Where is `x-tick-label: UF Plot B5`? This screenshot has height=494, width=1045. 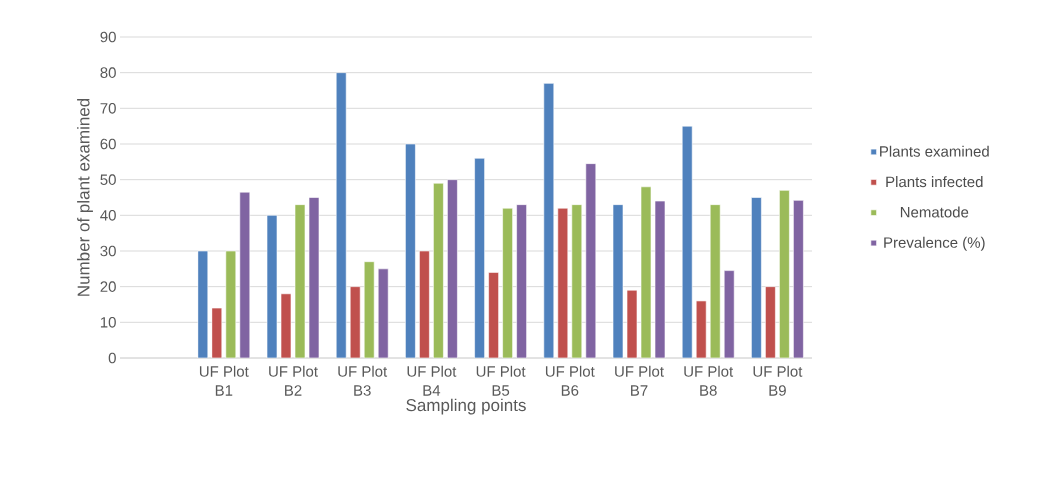 x-tick-label: UF Plot B5 is located at coordinates (501, 380).